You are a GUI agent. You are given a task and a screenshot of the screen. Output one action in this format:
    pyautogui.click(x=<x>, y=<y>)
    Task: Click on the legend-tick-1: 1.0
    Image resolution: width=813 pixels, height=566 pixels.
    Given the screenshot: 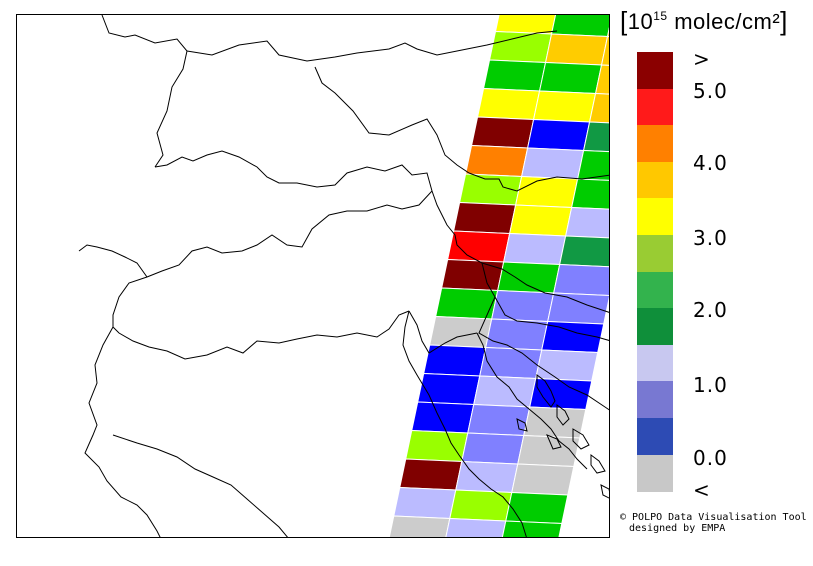 What is the action you would take?
    pyautogui.click(x=710, y=385)
    